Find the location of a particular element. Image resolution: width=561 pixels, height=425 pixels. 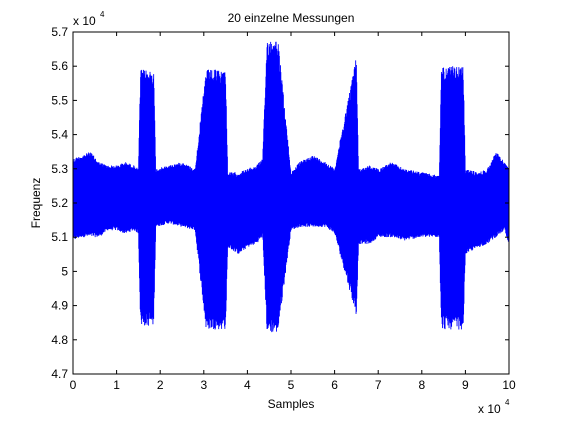

y-tick-label: 4.8 is located at coordinates (59, 340).